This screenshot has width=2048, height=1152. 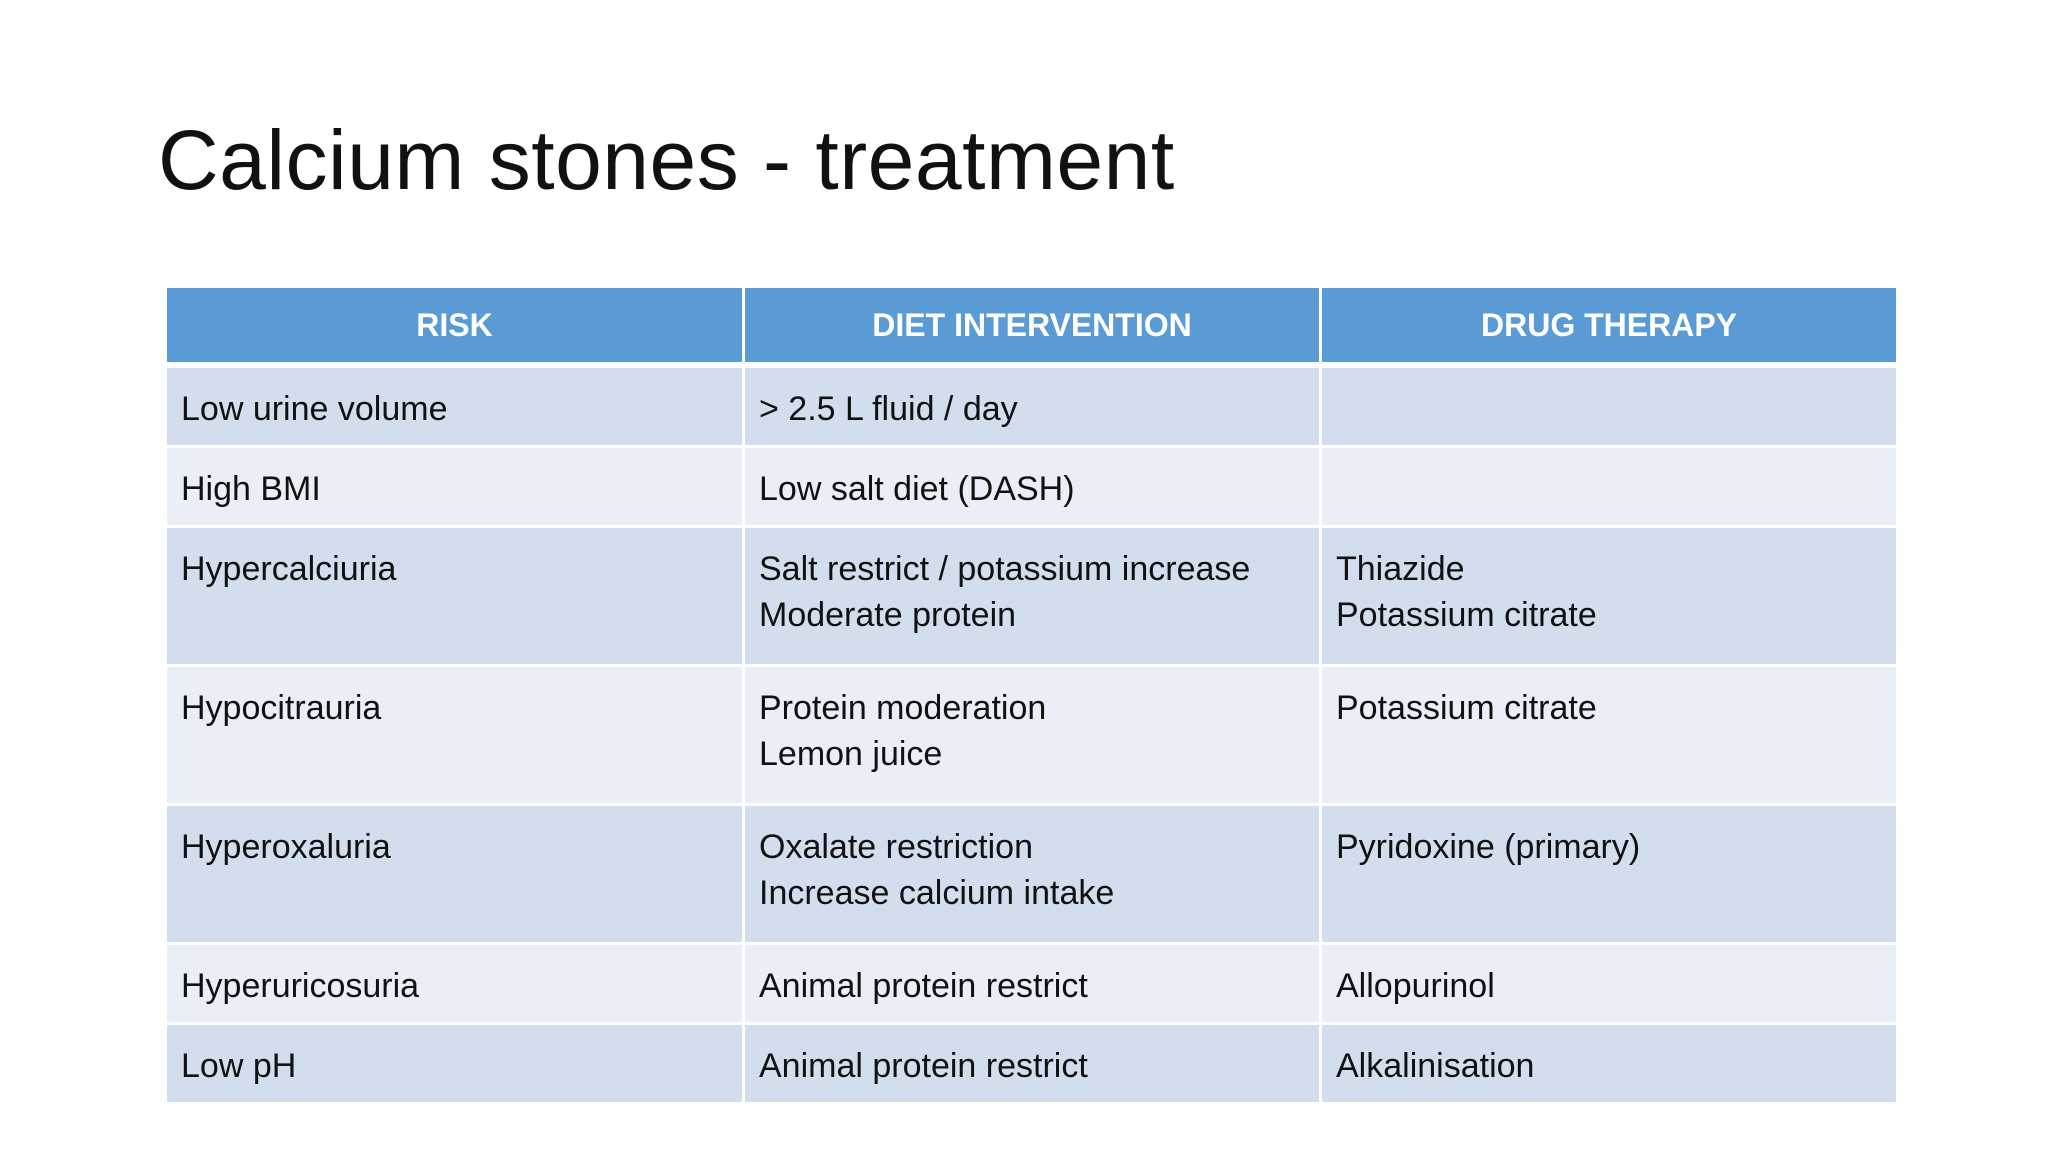 I want to click on slide-title: Calcium stones - treatment, so click(x=666, y=160).